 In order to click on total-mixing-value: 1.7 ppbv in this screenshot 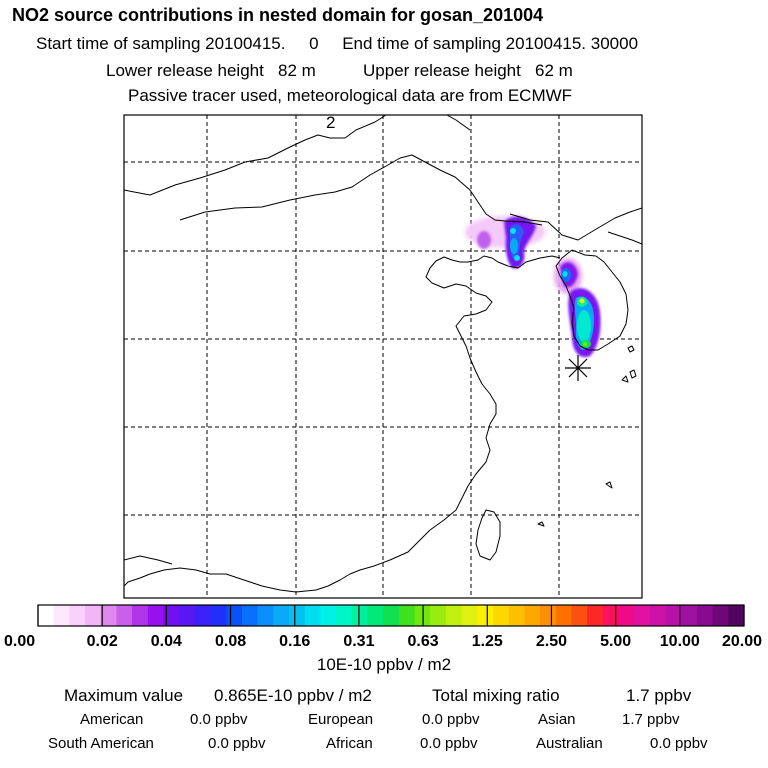, I will do `click(659, 695)`.